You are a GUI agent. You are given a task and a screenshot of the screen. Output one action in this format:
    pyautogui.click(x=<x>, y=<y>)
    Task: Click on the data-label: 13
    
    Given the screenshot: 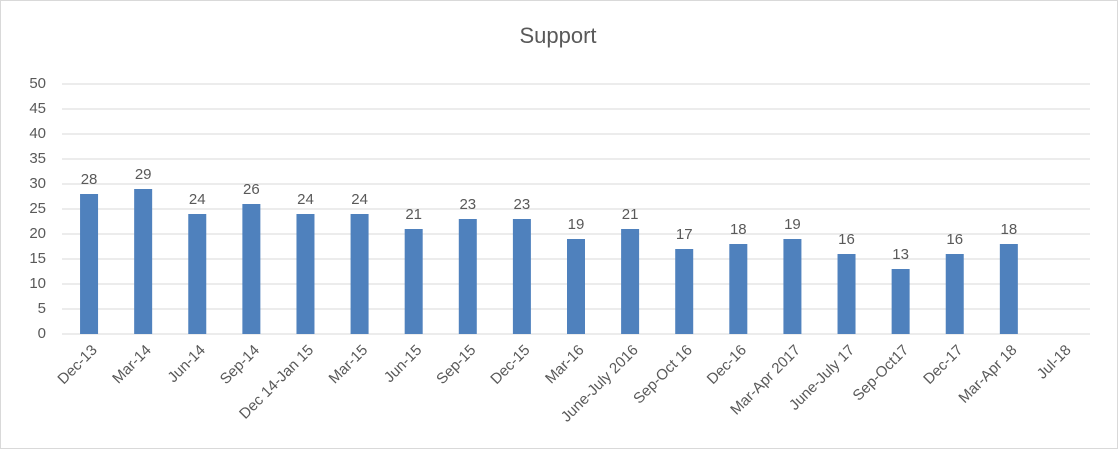 What is the action you would take?
    pyautogui.click(x=900, y=254)
    